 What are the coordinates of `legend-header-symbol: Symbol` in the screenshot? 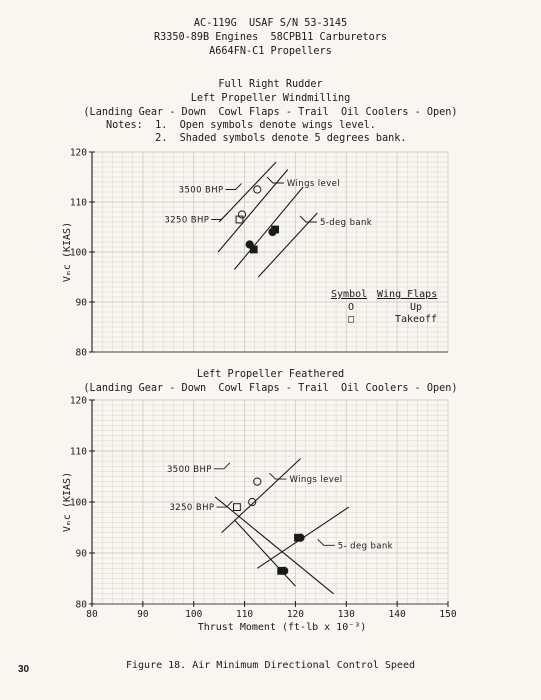 It's located at (349, 294).